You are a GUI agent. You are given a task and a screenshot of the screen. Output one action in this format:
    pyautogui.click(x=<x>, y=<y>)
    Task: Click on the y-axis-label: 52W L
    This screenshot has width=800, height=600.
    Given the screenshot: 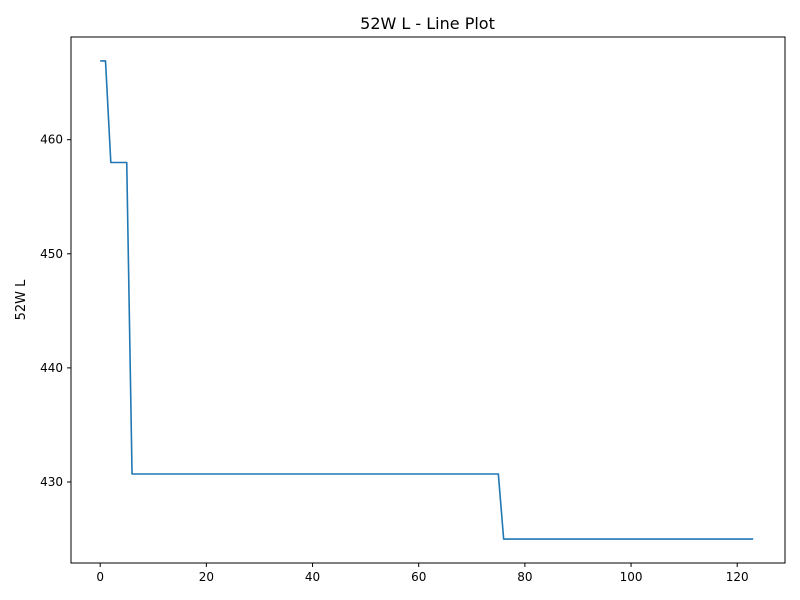 What is the action you would take?
    pyautogui.click(x=21, y=300)
    